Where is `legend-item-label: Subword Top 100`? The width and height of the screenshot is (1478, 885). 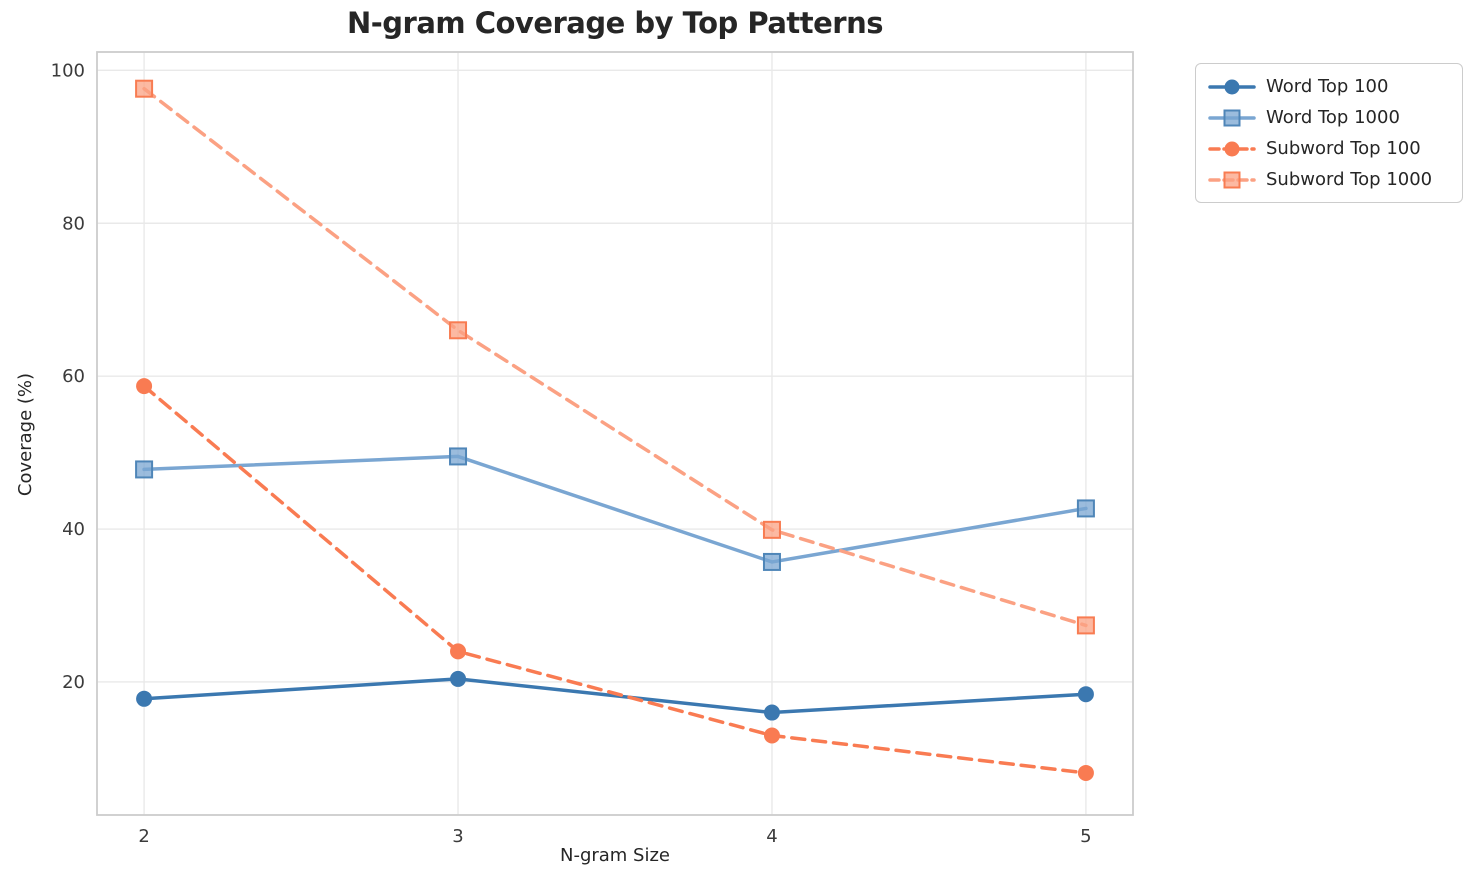 legend-item-label: Subword Top 100 is located at coordinates (1343, 148).